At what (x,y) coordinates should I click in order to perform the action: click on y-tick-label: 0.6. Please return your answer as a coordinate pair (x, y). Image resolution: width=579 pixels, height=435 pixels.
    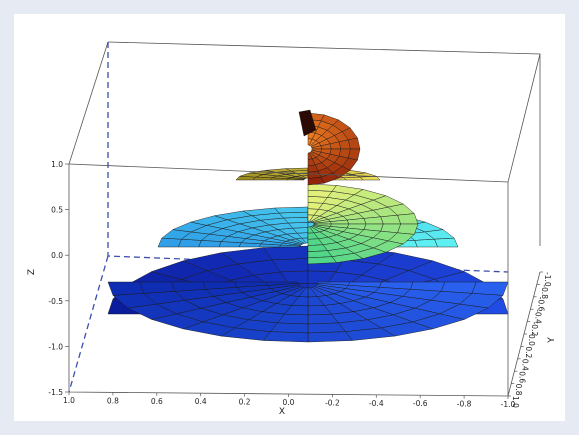
    Looking at the image, I should click on (521, 377).